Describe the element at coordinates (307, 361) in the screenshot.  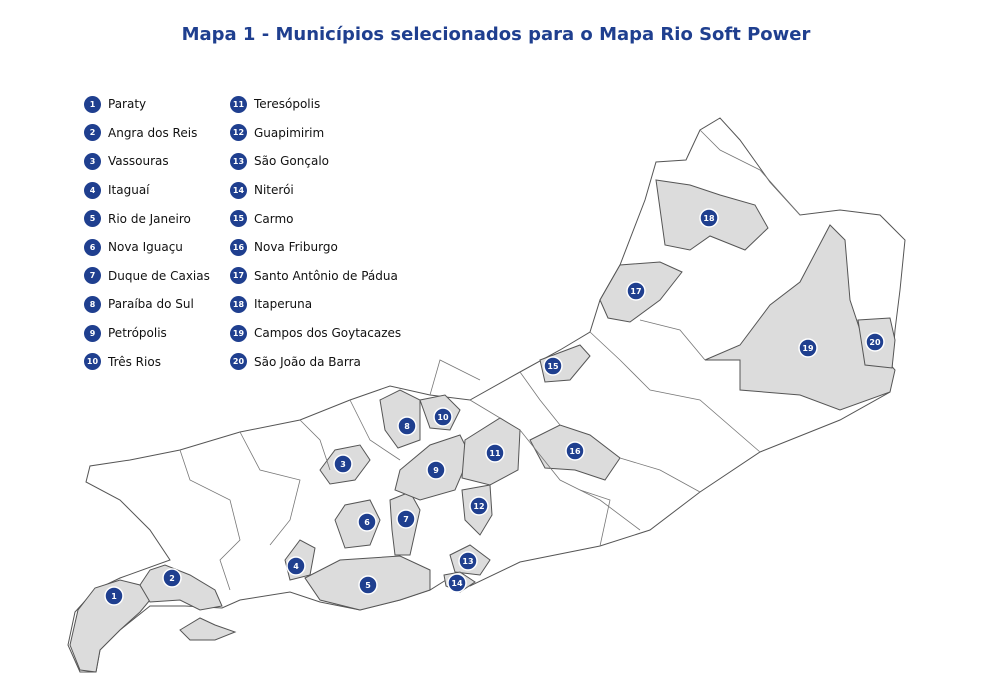
I see `legend-label: São João da Barra` at that location.